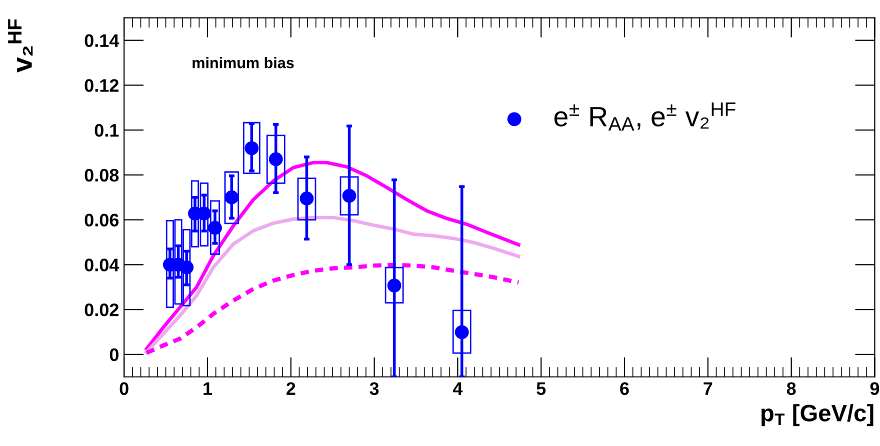 This screenshot has height=446, width=880. What do you see at coordinates (708, 388) in the screenshot?
I see `x-tick-label: 7` at bounding box center [708, 388].